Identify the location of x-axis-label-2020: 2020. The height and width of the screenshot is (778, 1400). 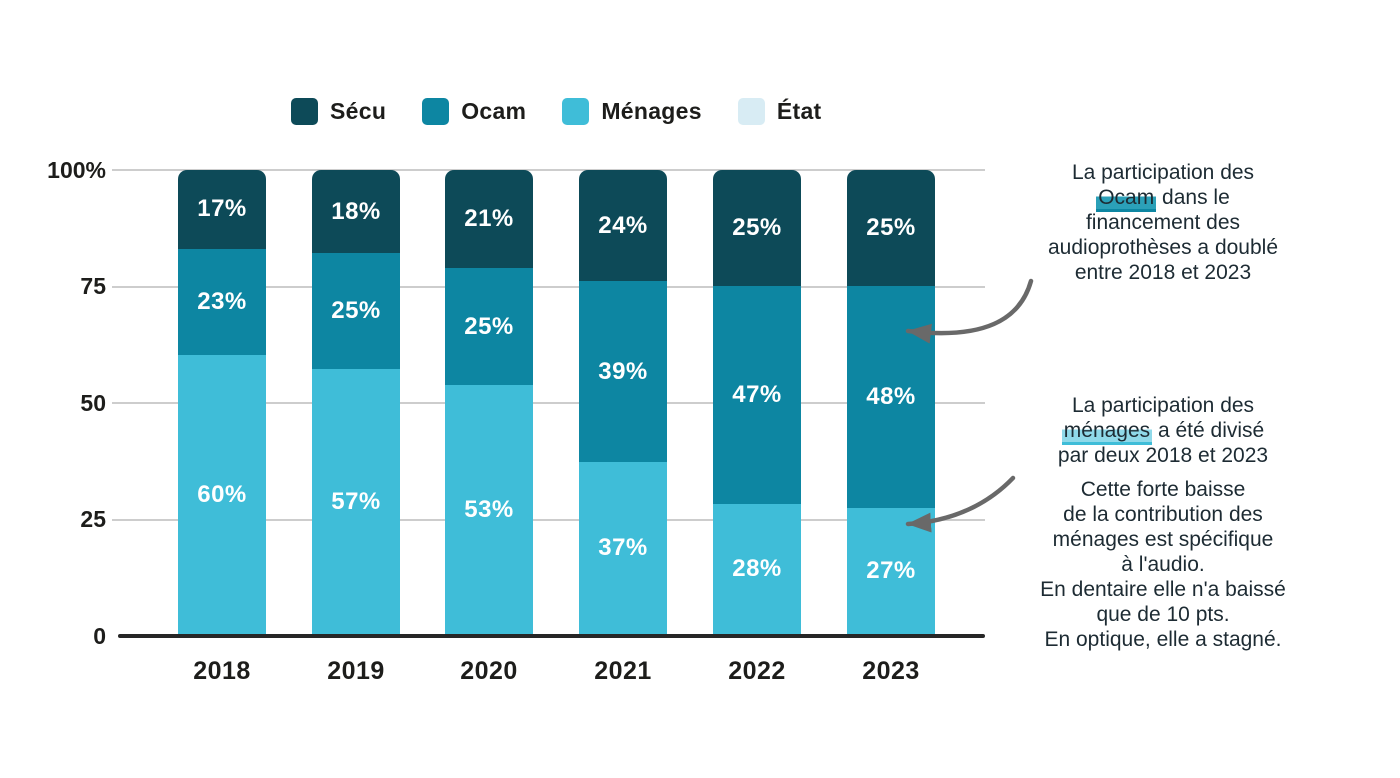
(489, 671).